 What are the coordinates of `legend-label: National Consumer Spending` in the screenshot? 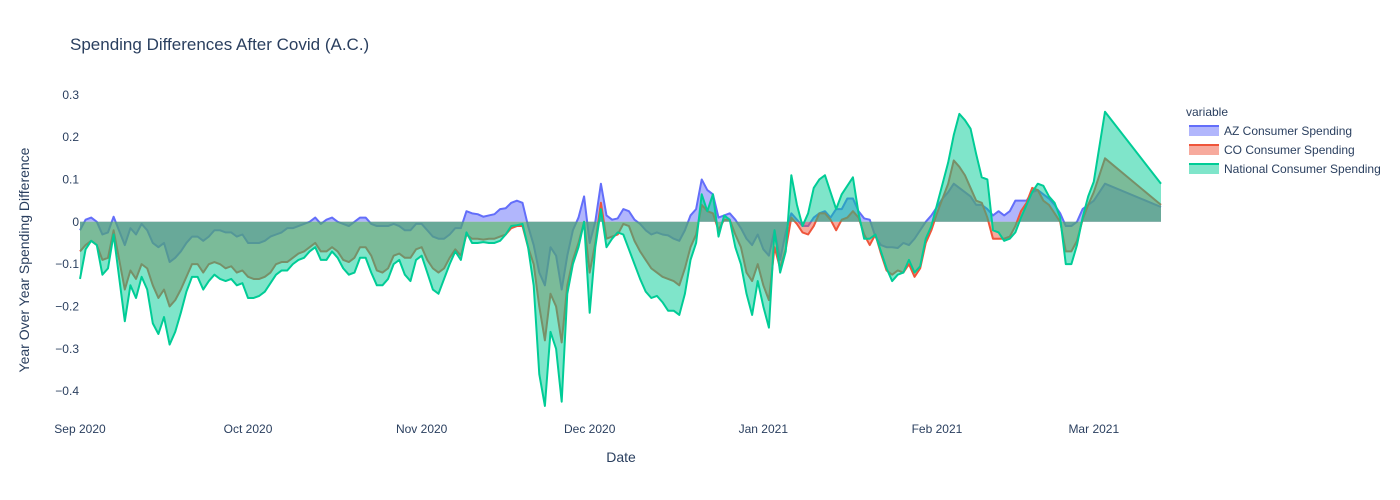 It's located at (1302, 169).